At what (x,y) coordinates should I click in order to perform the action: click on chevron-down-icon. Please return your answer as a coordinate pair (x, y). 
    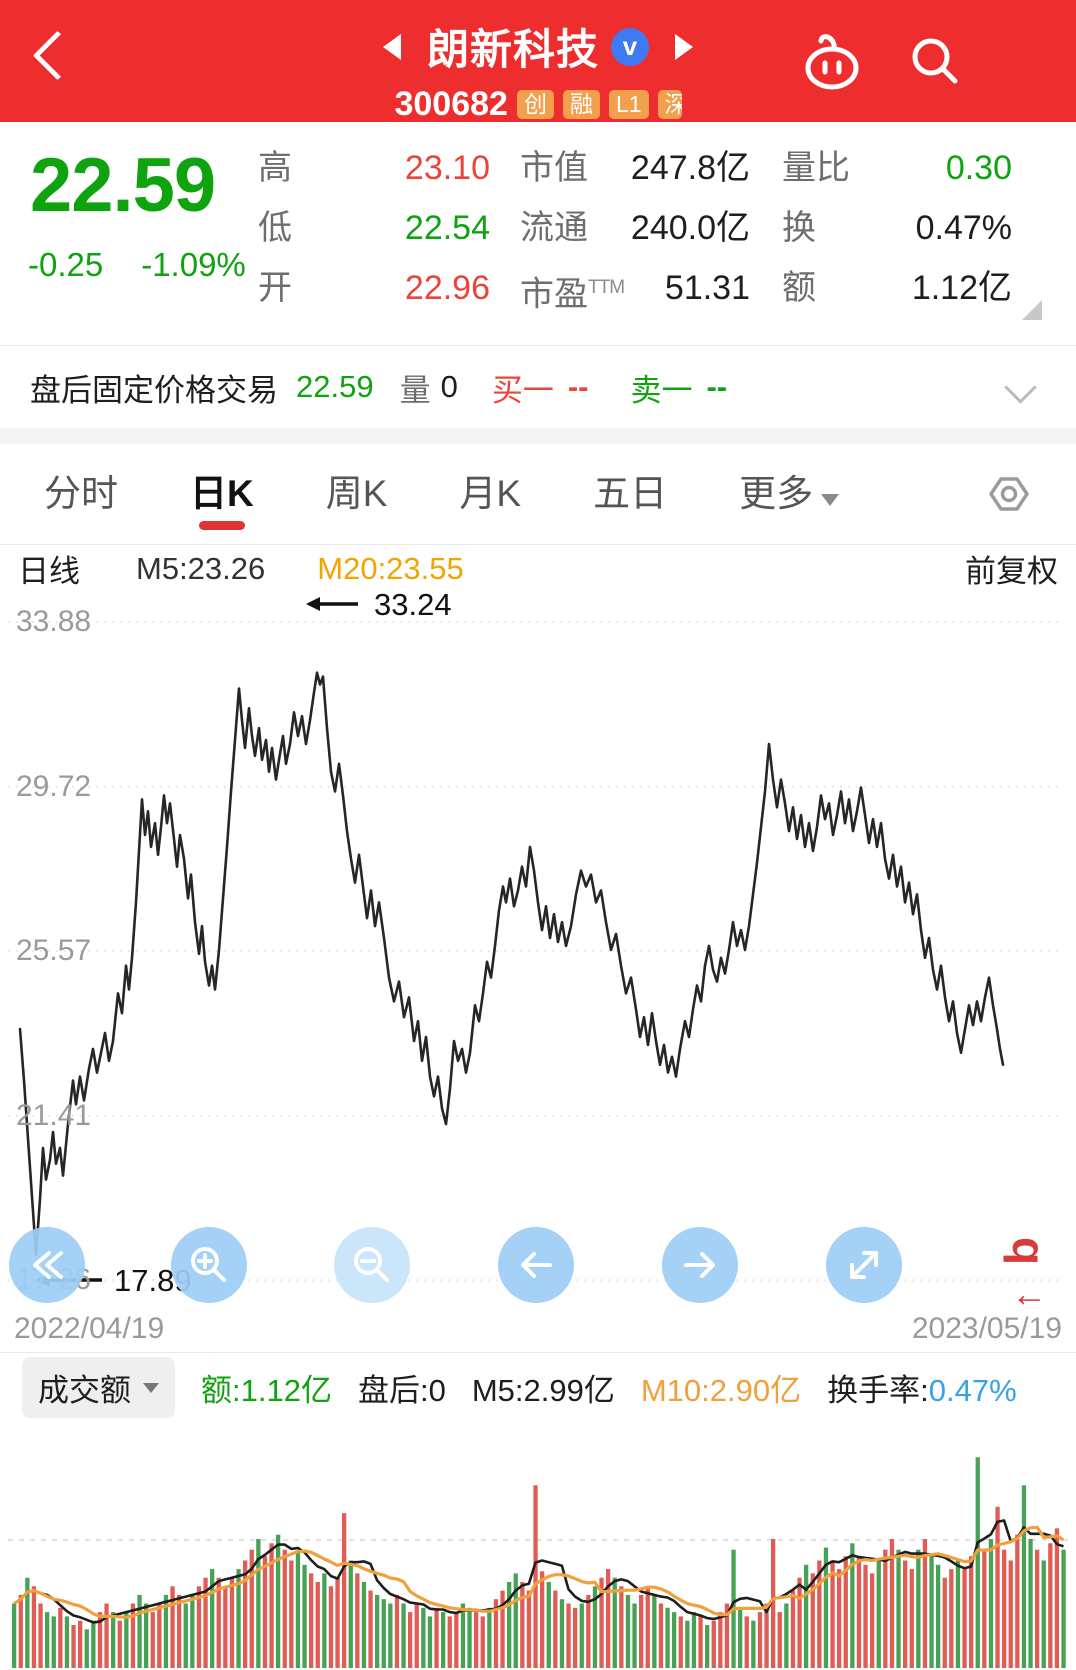
    Looking at the image, I should click on (1020, 387).